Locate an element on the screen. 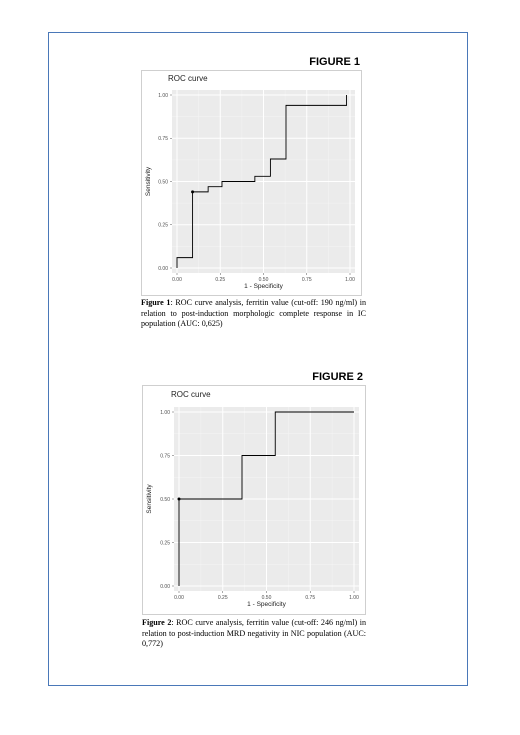 The height and width of the screenshot is (735, 520). figure-2-y-tick-label: 0.50 is located at coordinates (165, 500).